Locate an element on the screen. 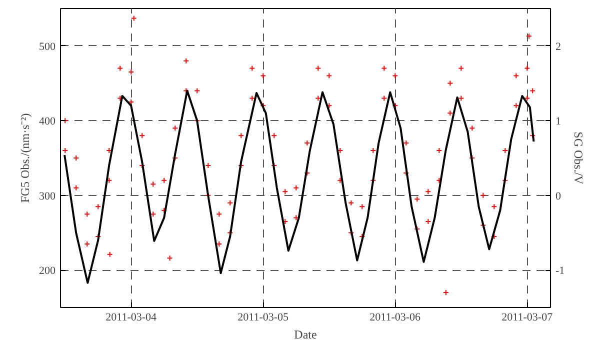 This screenshot has width=602, height=349. y2-tick-label: 1 is located at coordinates (558, 122).